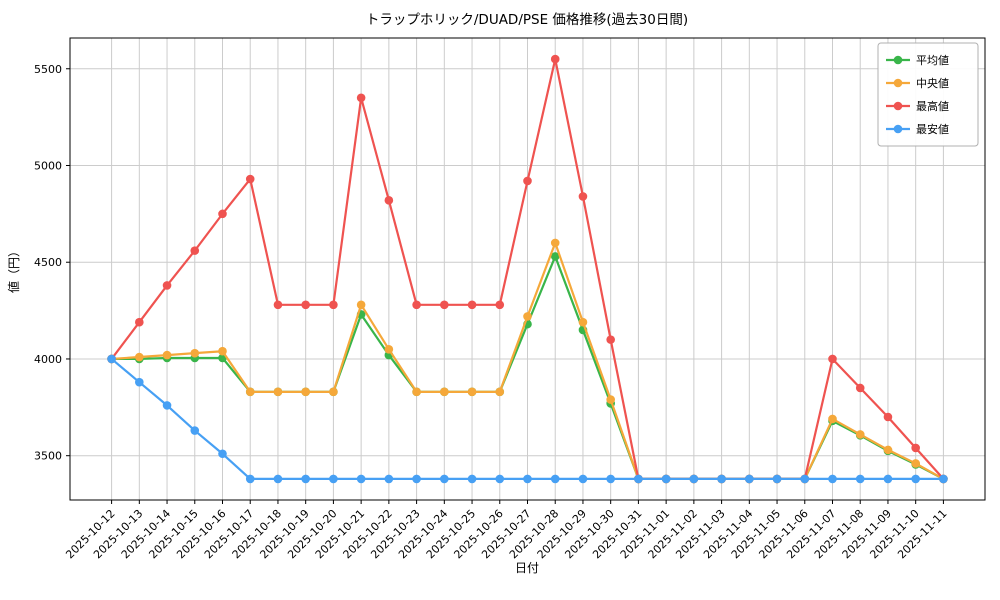 This screenshot has width=1000, height=600. Describe the element at coordinates (898, 83) in the screenshot. I see `legend-marker-median` at that location.